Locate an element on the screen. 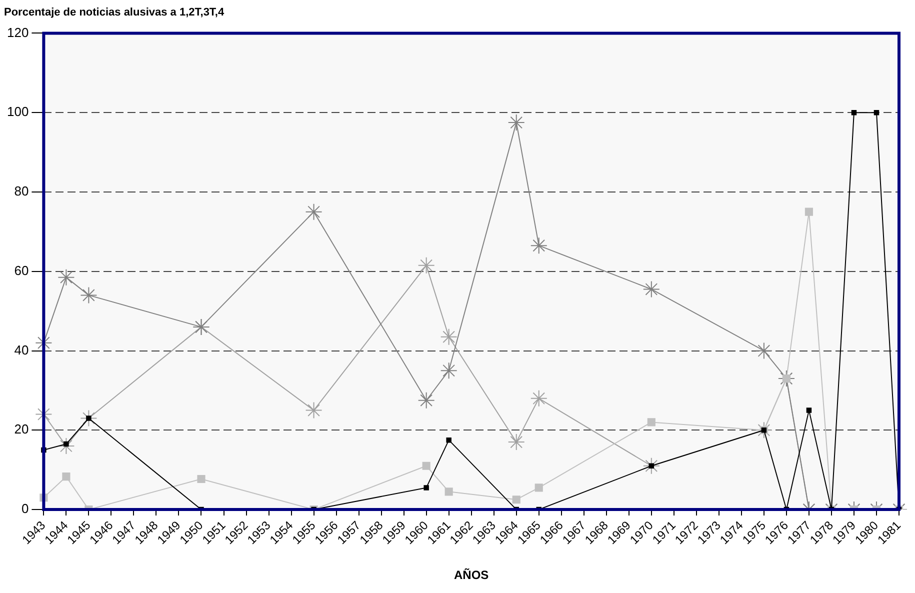 This screenshot has width=915, height=593. y-tick-label: 40 is located at coordinates (21, 350).